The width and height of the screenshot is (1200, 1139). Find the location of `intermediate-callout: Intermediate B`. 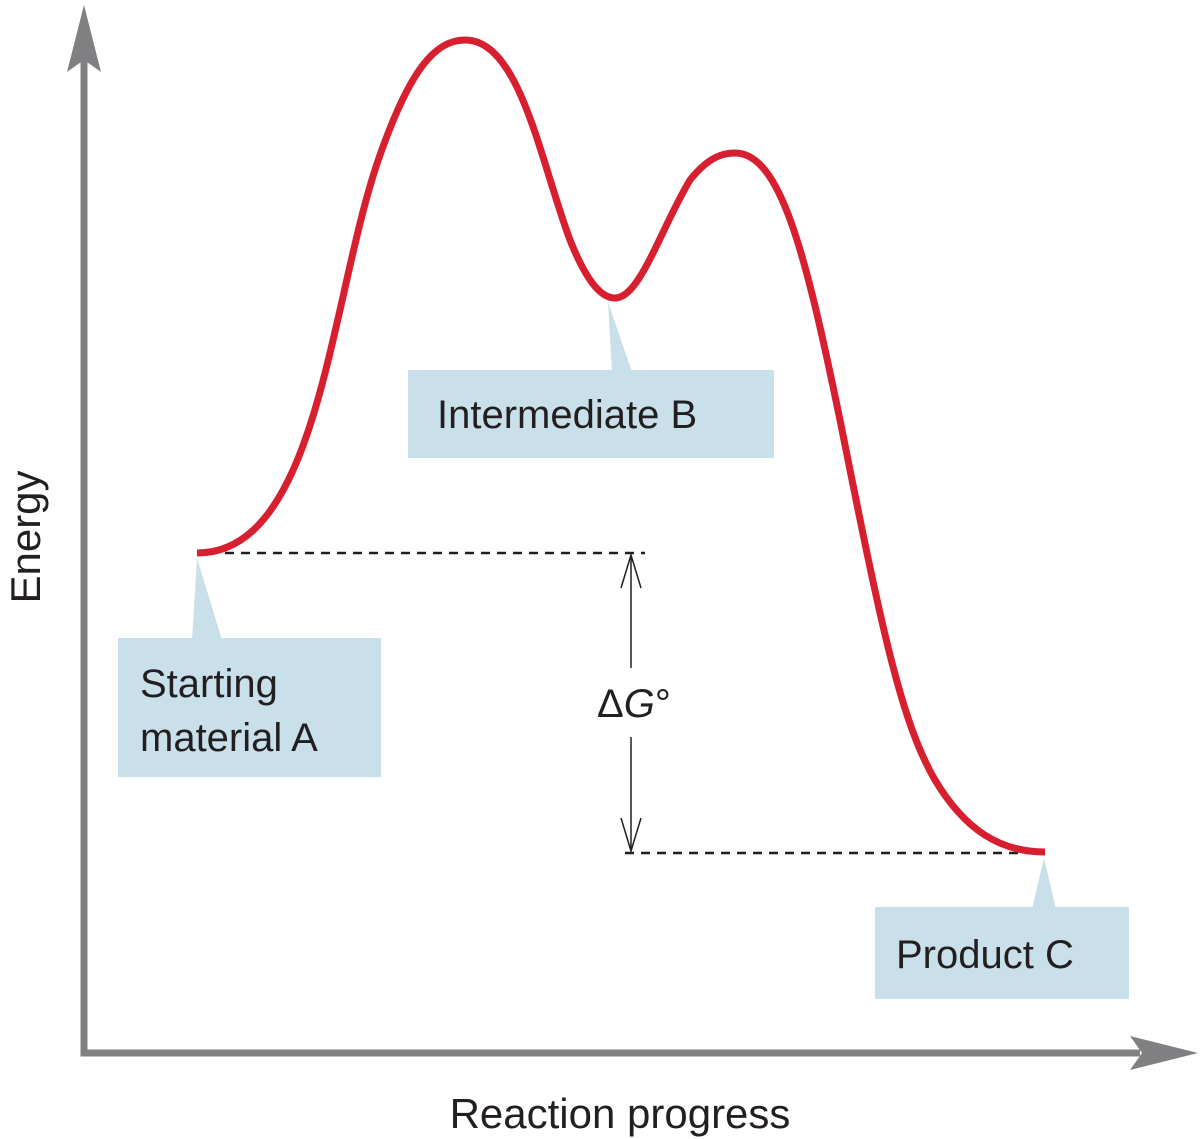

intermediate-callout: Intermediate B is located at coordinates (591, 380).